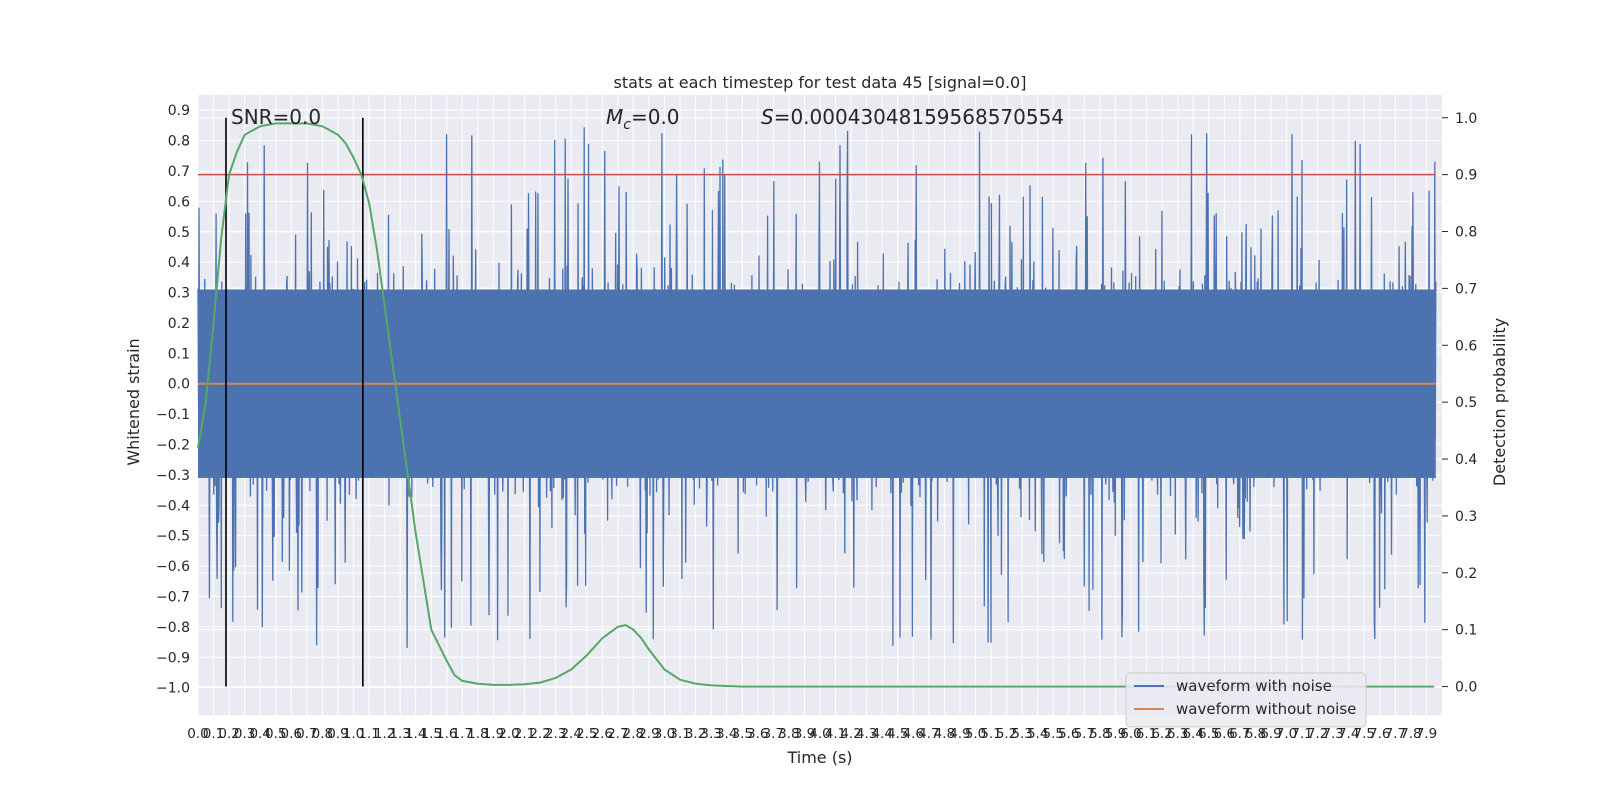  What do you see at coordinates (1466, 289) in the screenshot?
I see `y2-tick-label: 0.7` at bounding box center [1466, 289].